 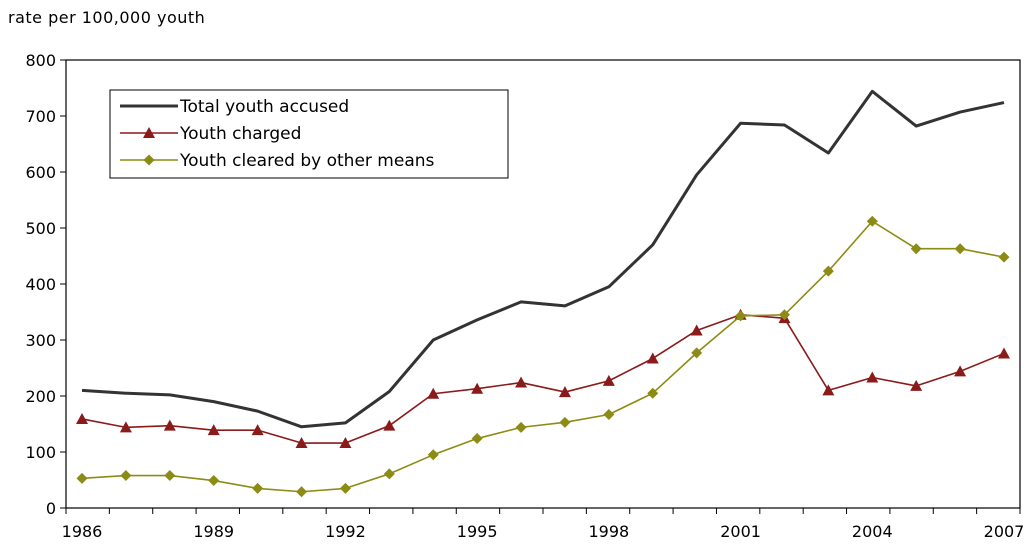 What do you see at coordinates (40, 452) in the screenshot?
I see `y-tick-label: 100` at bounding box center [40, 452].